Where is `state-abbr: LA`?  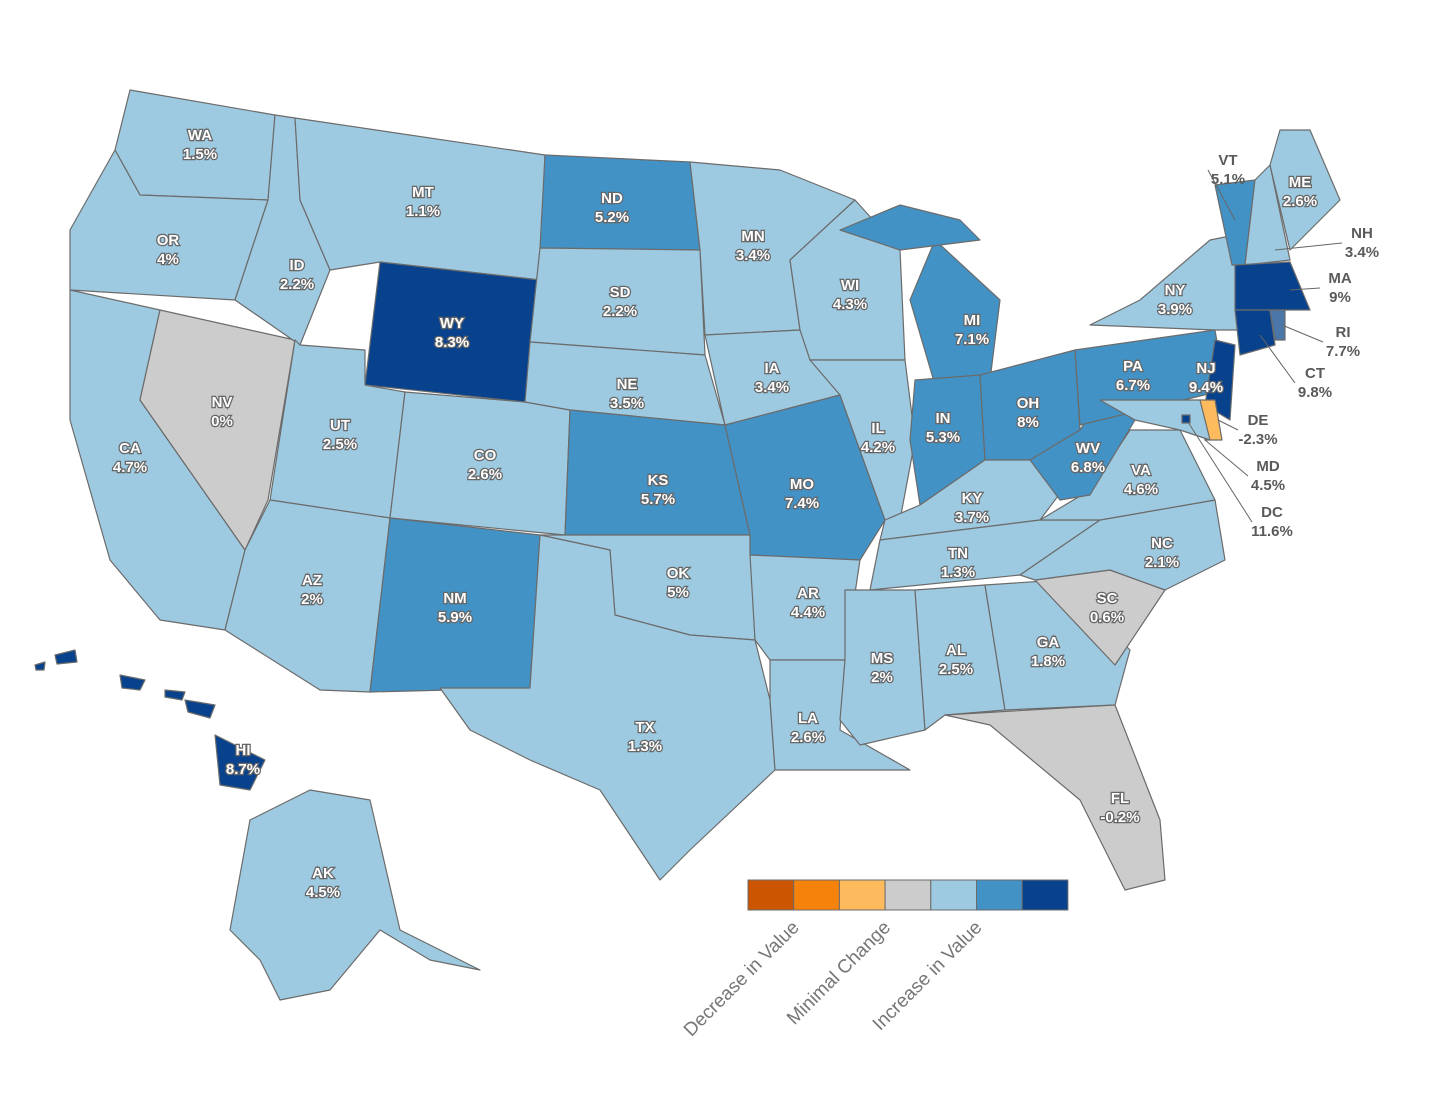
state-abbr: LA is located at coordinates (808, 718).